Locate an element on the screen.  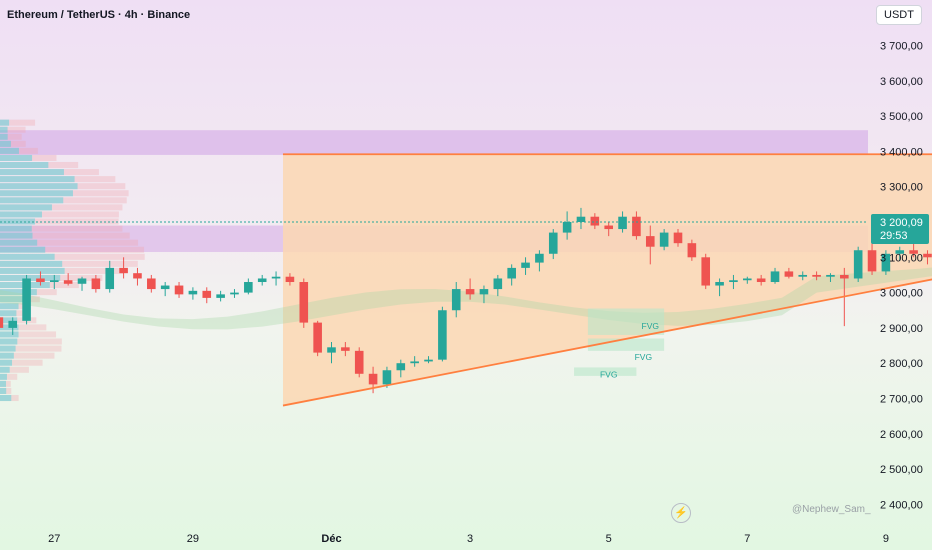
y-tick-label: 3 600,00 is located at coordinates (901, 82).